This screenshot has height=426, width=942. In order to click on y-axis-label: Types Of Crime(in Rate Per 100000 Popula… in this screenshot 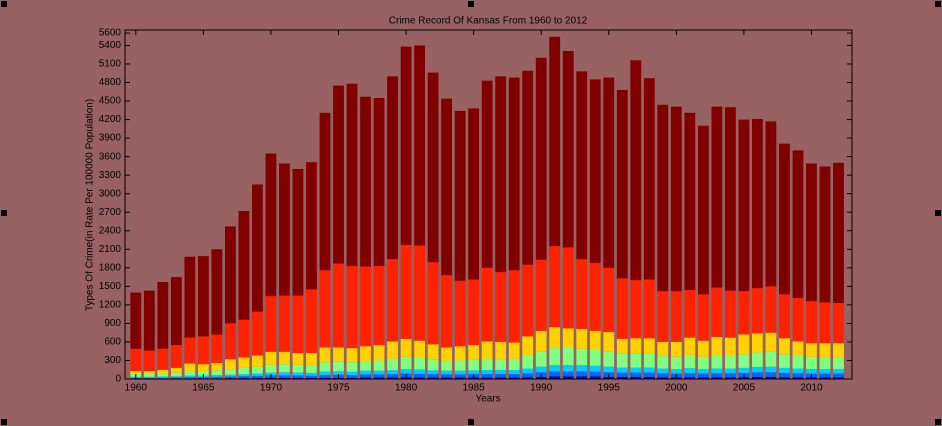, I will do `click(90, 205)`.